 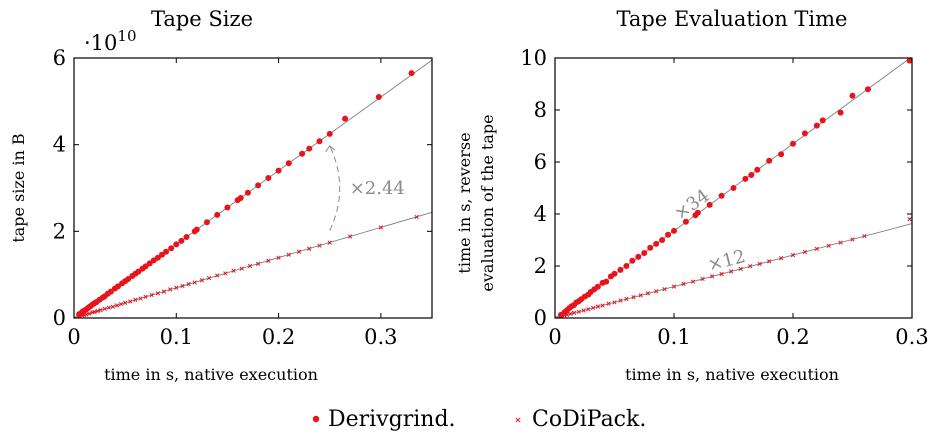 I want to click on annotation: ×2.44, so click(x=365, y=188).